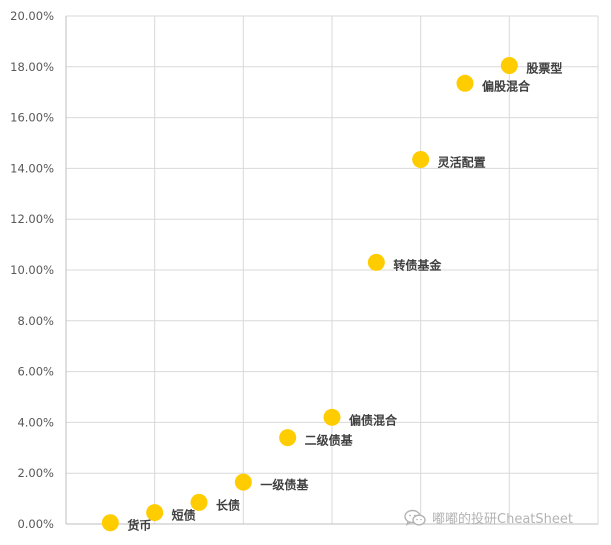 The width and height of the screenshot is (611, 545). Describe the element at coordinates (462, 162) in the screenshot. I see `data-label: 灵活配置` at that location.